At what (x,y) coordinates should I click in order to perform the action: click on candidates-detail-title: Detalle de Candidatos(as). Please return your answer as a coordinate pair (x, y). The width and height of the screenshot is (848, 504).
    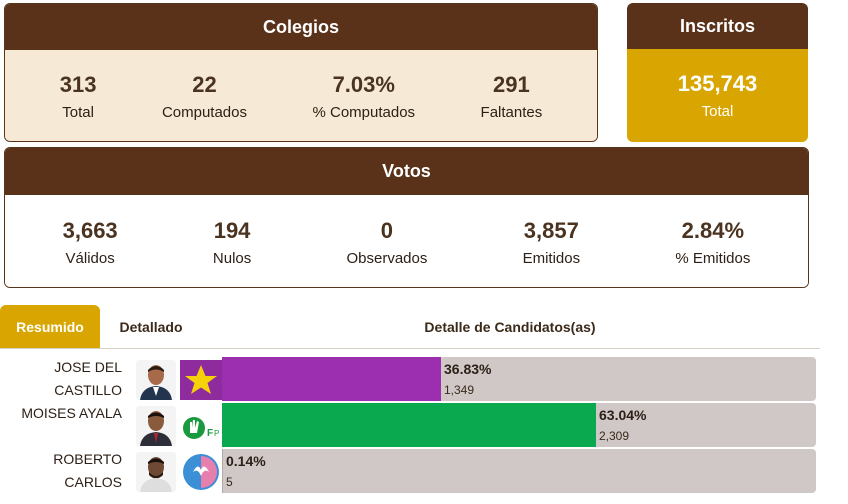
    Looking at the image, I should click on (510, 327).